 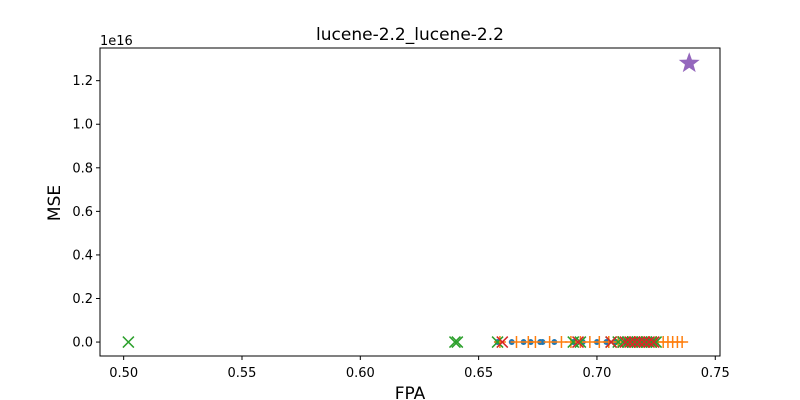 What do you see at coordinates (478, 373) in the screenshot?
I see `x-tick-label: 0.65` at bounding box center [478, 373].